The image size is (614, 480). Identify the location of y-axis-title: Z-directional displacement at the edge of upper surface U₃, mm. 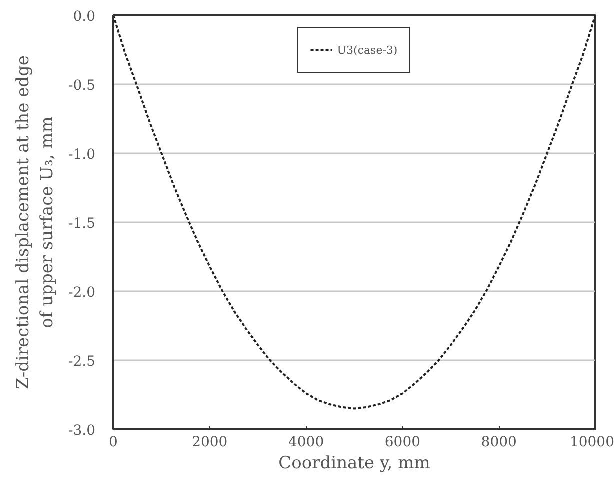
(36, 223).